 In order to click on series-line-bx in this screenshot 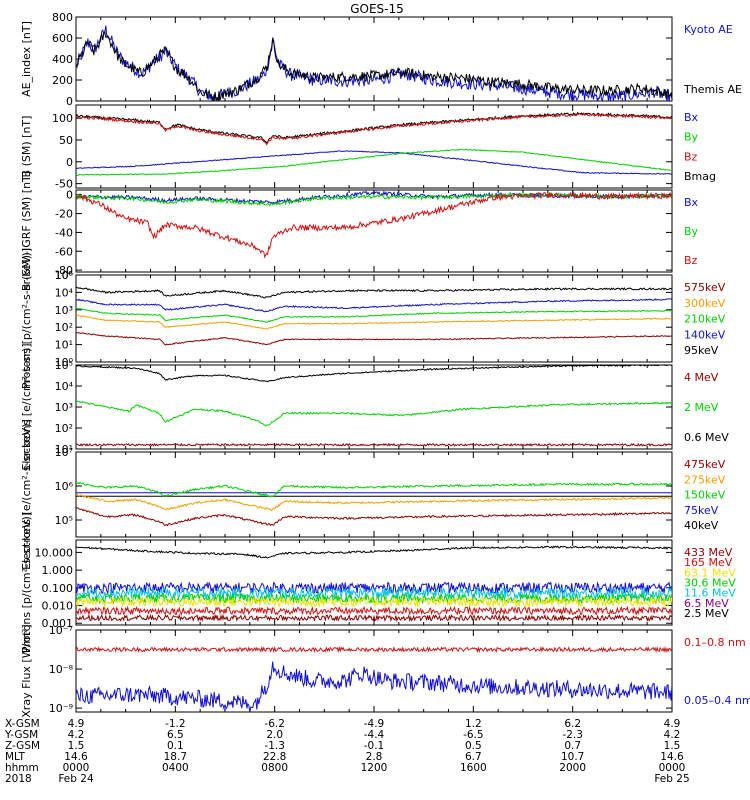, I will do `click(374, 162)`.